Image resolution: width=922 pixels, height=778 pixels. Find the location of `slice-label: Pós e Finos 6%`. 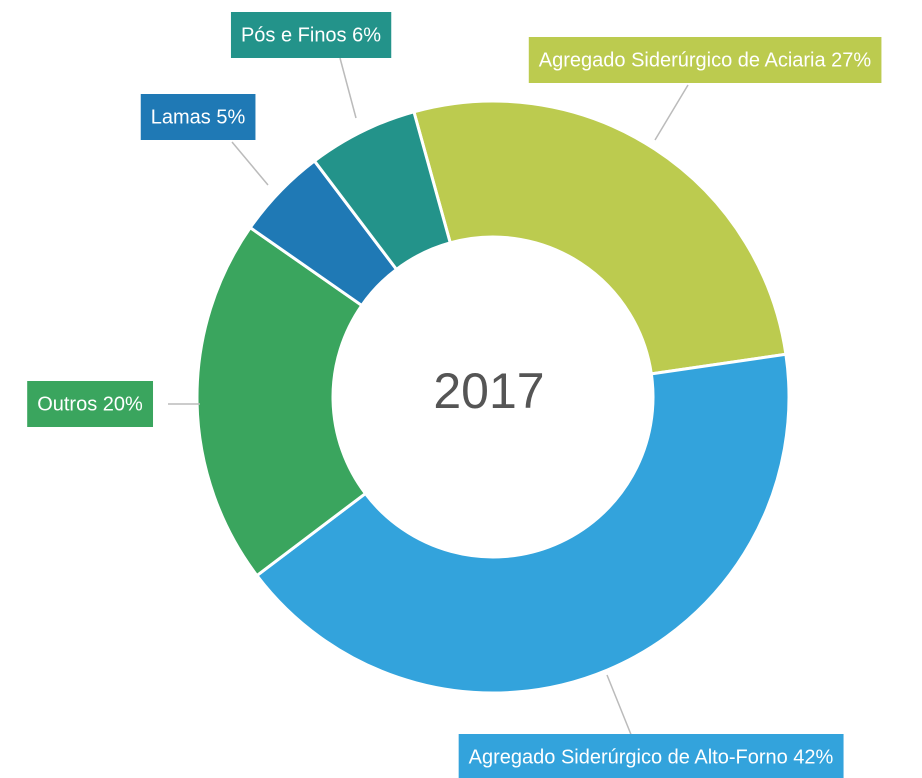

slice-label: Pós e Finos 6% is located at coordinates (311, 35).